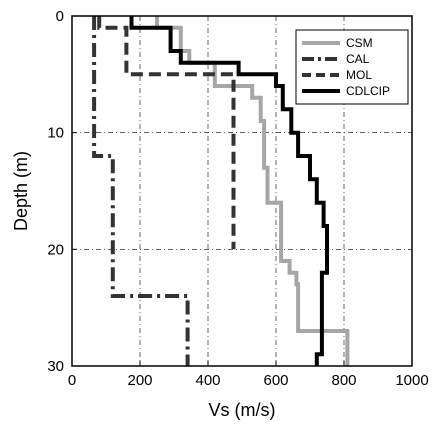 This screenshot has width=440, height=435. Describe the element at coordinates (359, 75) in the screenshot. I see `legend-label-mol: MOL` at that location.